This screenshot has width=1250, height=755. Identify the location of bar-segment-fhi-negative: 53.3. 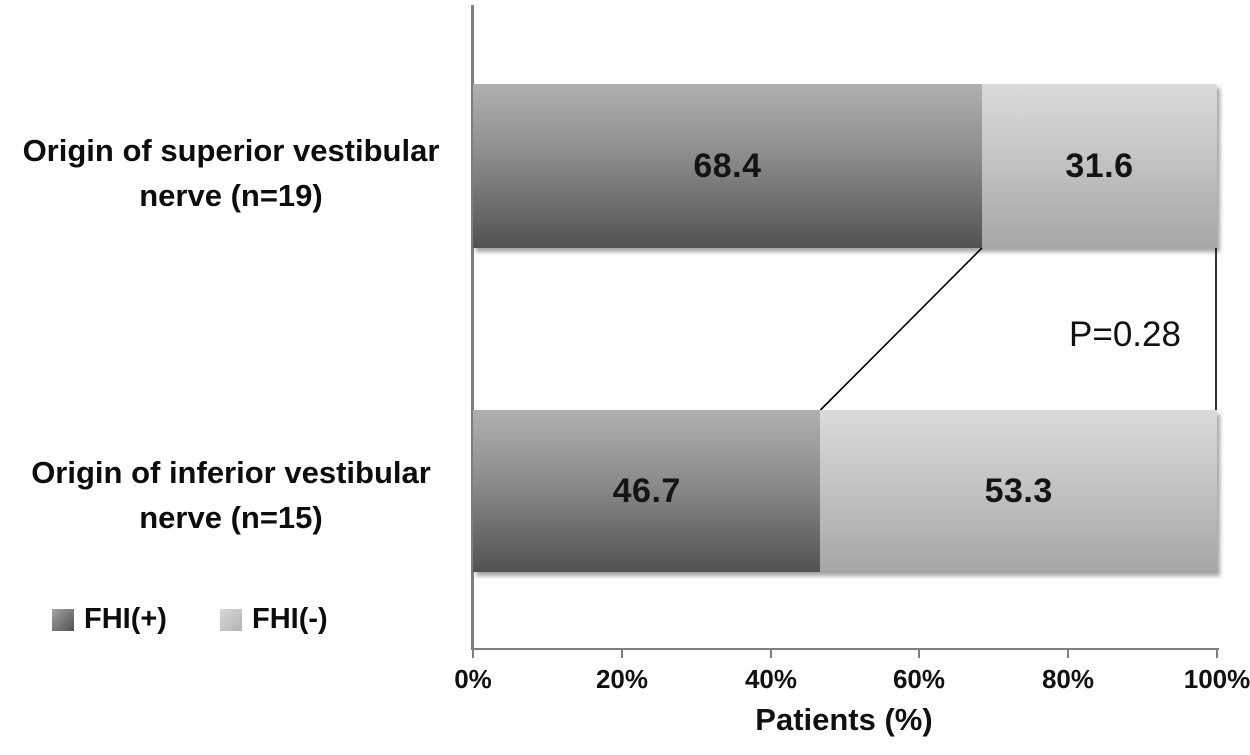
(1018, 491).